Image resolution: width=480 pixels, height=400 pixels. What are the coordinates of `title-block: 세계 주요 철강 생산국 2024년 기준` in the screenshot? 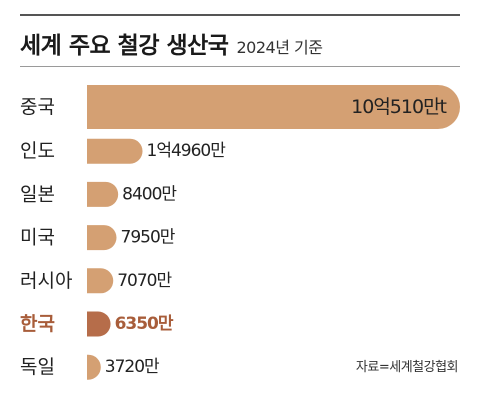 It's located at (171, 43).